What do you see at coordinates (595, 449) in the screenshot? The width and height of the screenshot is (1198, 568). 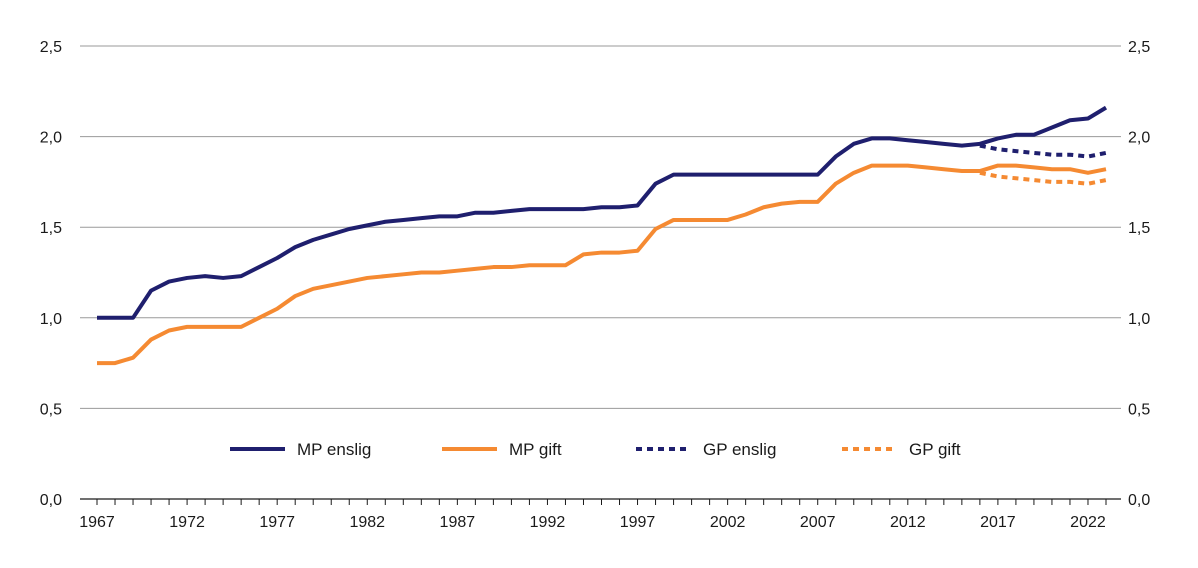 I see `legend: MP enslig MP gift GP enslig GP gift` at bounding box center [595, 449].